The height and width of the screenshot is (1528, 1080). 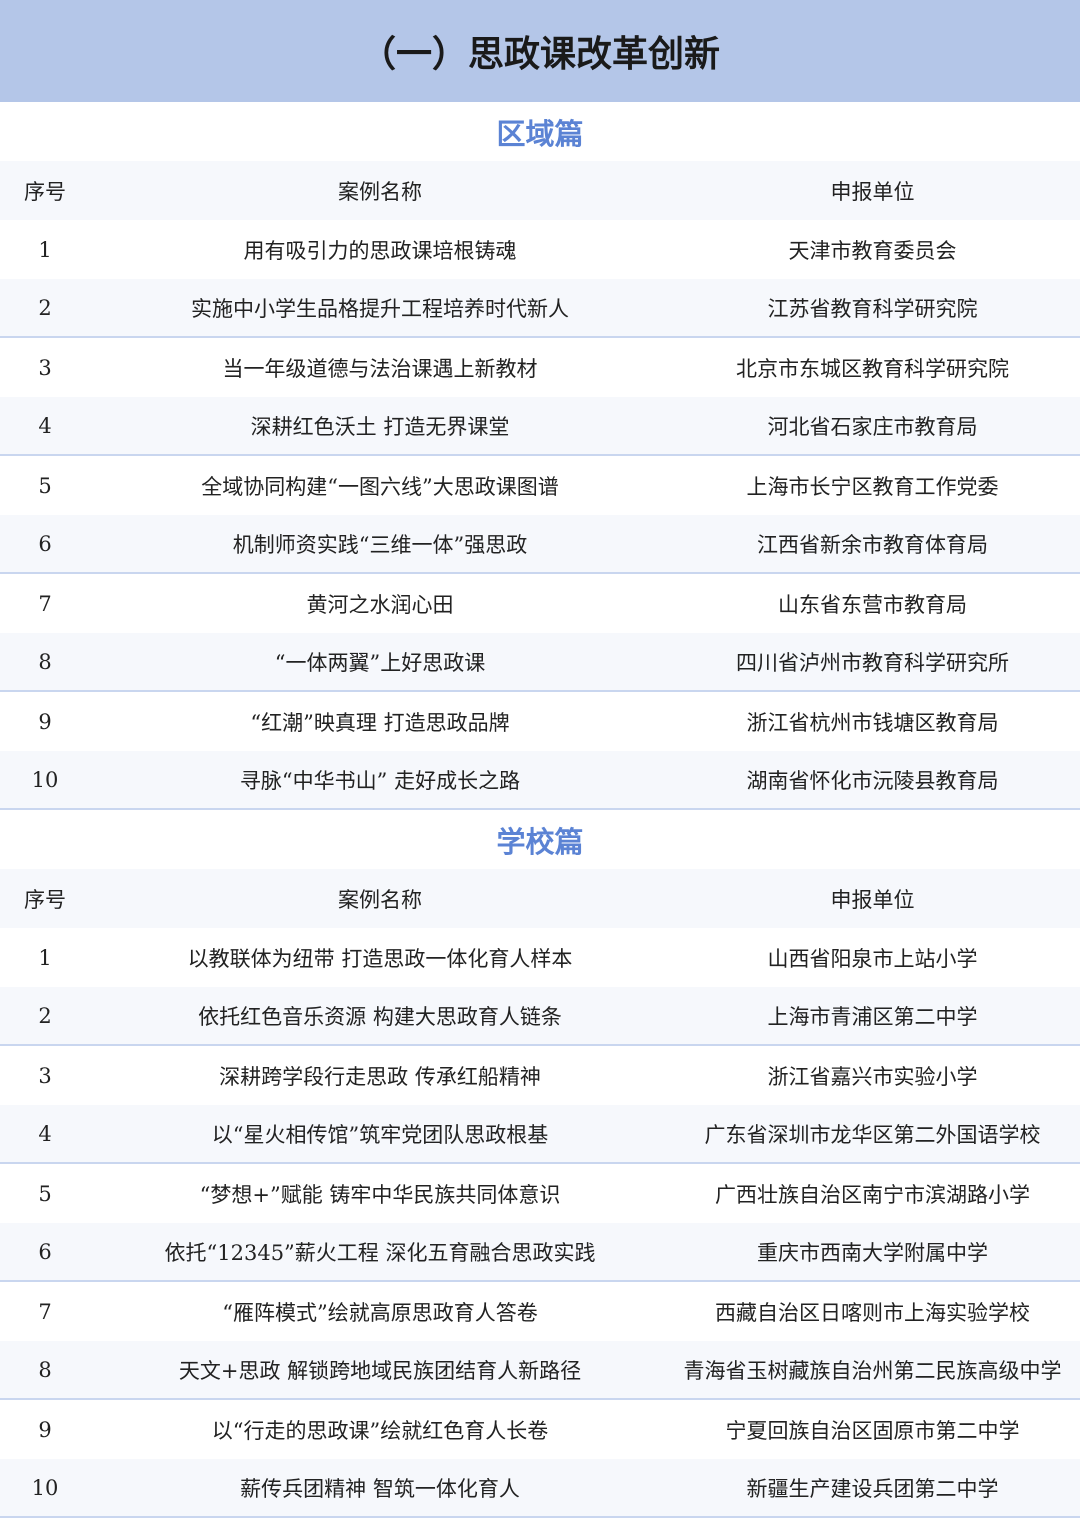 What do you see at coordinates (540, 51) in the screenshot?
I see `page-title: （一）思政课改革创新` at bounding box center [540, 51].